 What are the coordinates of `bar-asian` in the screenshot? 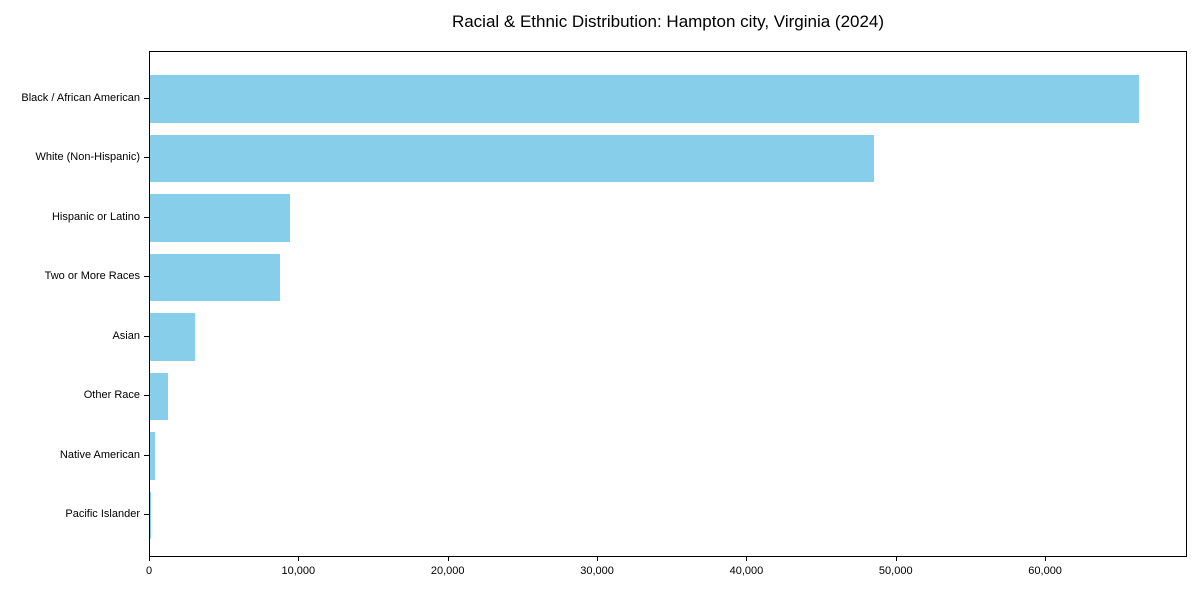 It's located at (172, 337).